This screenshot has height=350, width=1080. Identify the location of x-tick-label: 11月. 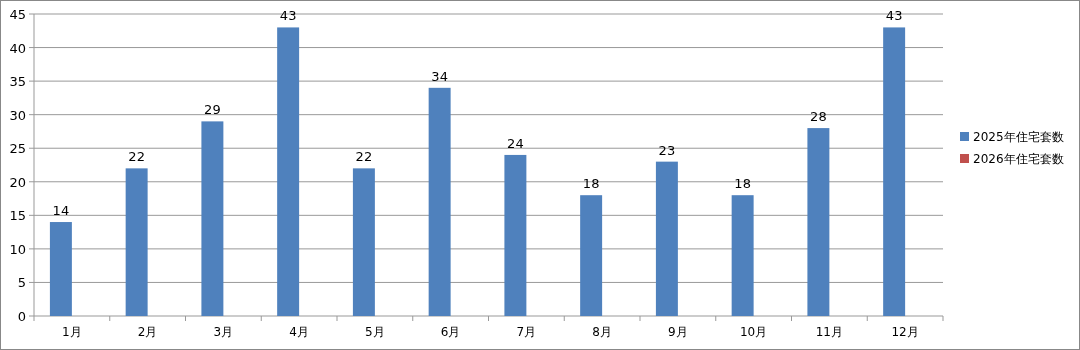
(829, 332).